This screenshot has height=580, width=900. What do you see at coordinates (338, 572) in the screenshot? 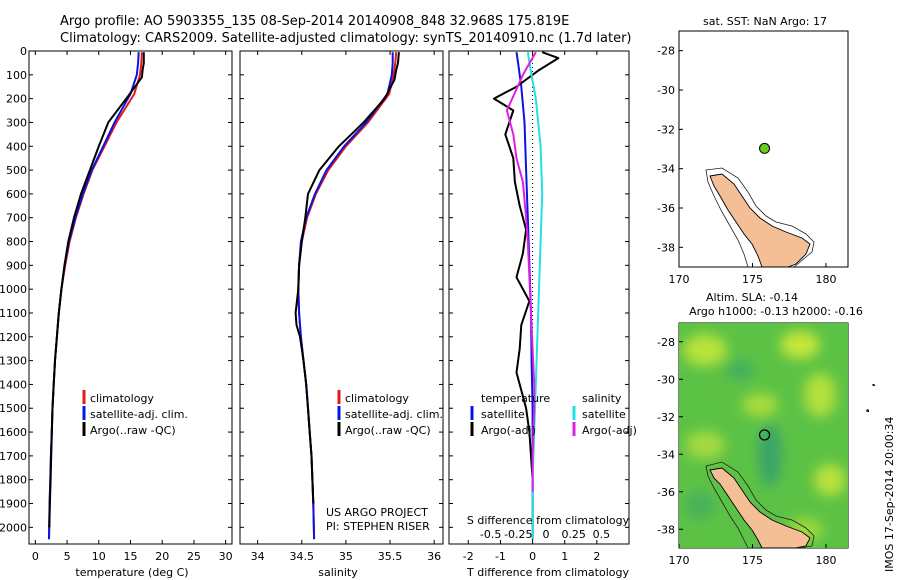
I see `salinity-axis-label: salinity` at bounding box center [338, 572].